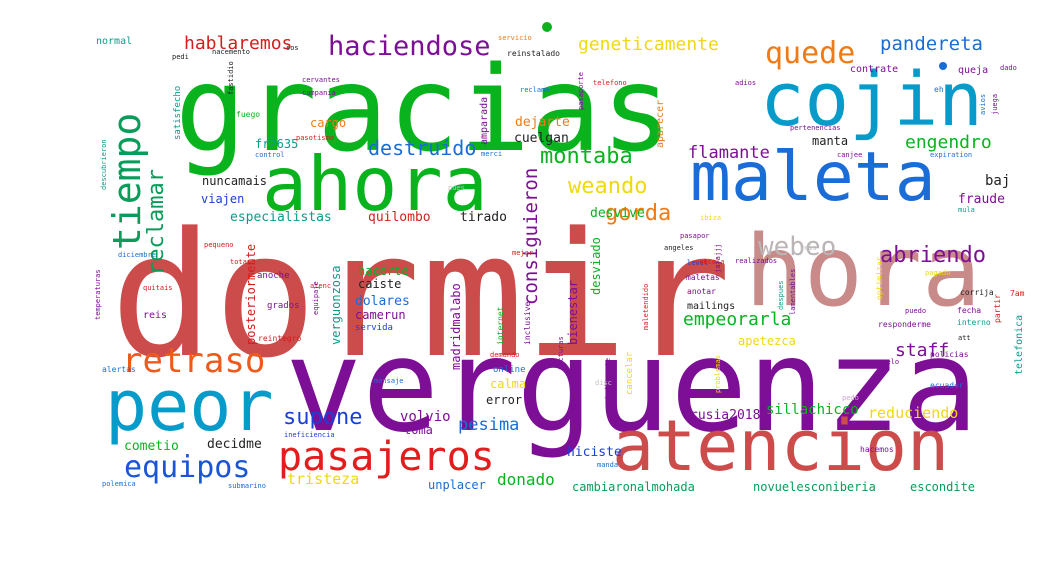  I want to click on word-veis: veis, so click(808, 248).